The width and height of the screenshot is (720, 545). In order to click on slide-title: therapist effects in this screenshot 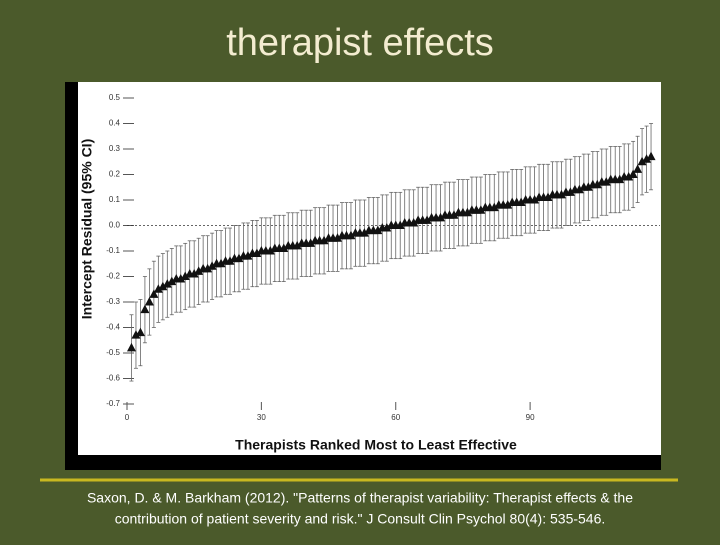, I will do `click(360, 43)`.